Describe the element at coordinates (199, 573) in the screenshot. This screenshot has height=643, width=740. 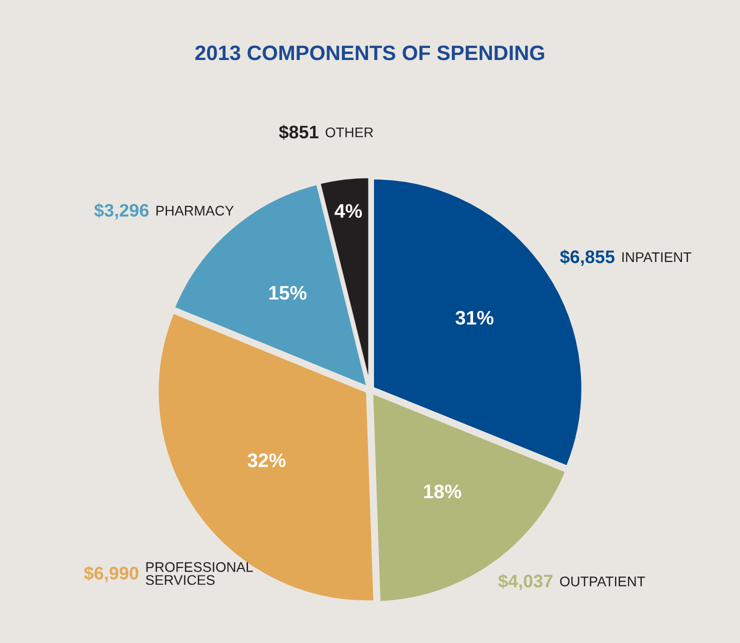
I see `slice-label: PROFESSIONAL SERVICES` at that location.